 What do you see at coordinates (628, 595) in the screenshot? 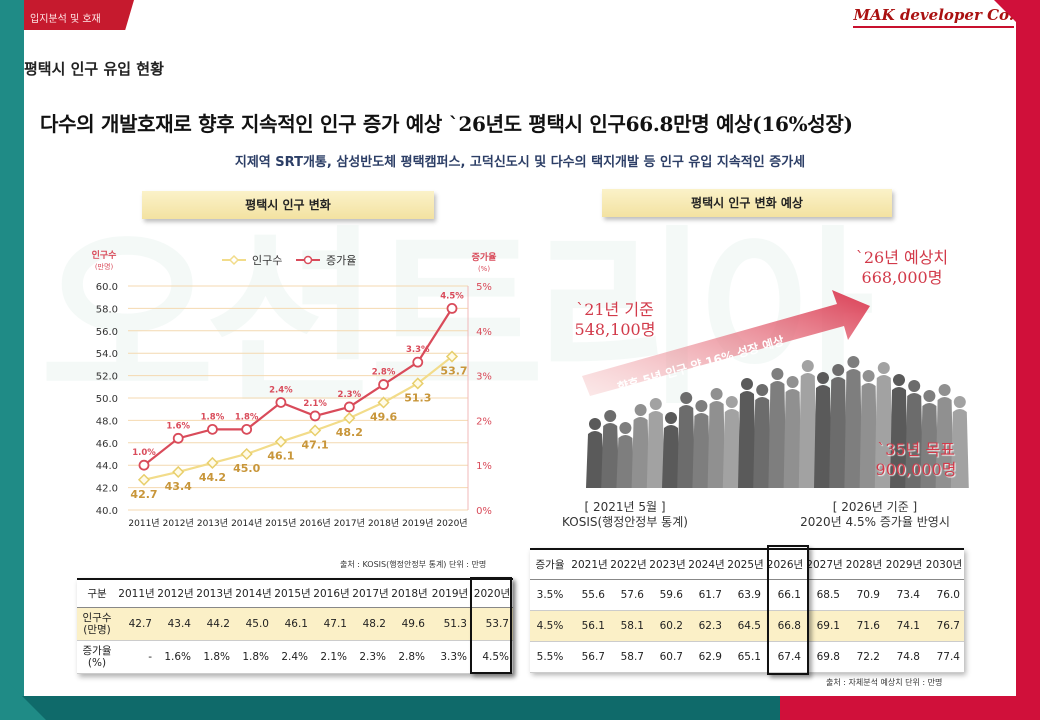
I see `right-table-cell: 57.6` at bounding box center [628, 595].